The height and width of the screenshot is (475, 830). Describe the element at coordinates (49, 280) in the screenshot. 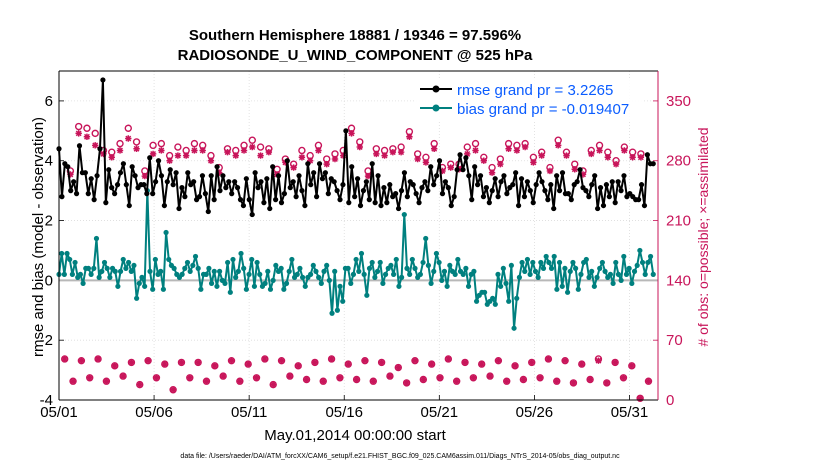

I see `y-tick-label-left: 0` at that location.